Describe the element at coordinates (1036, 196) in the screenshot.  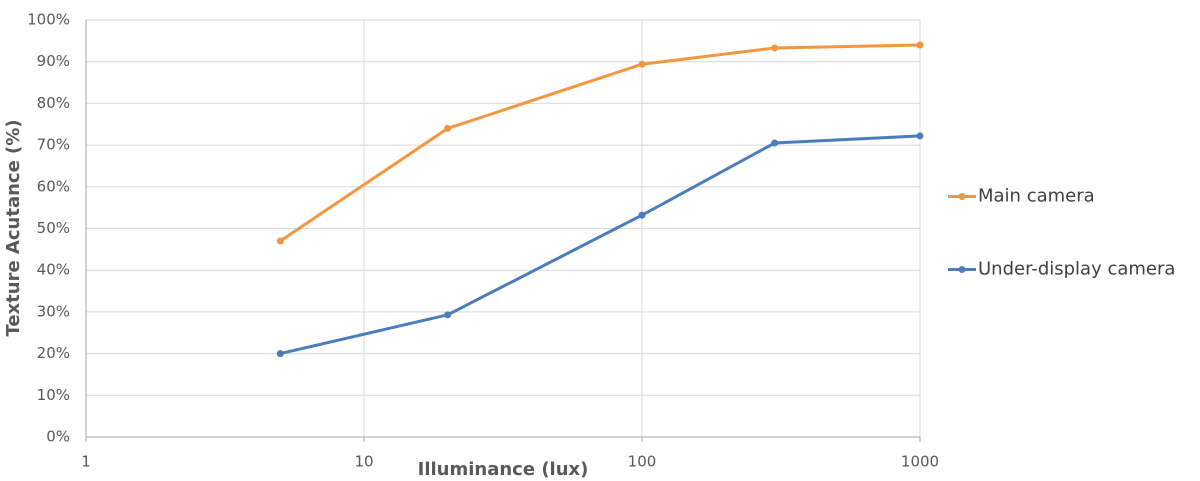
I see `legend-label: Main camera` at that location.